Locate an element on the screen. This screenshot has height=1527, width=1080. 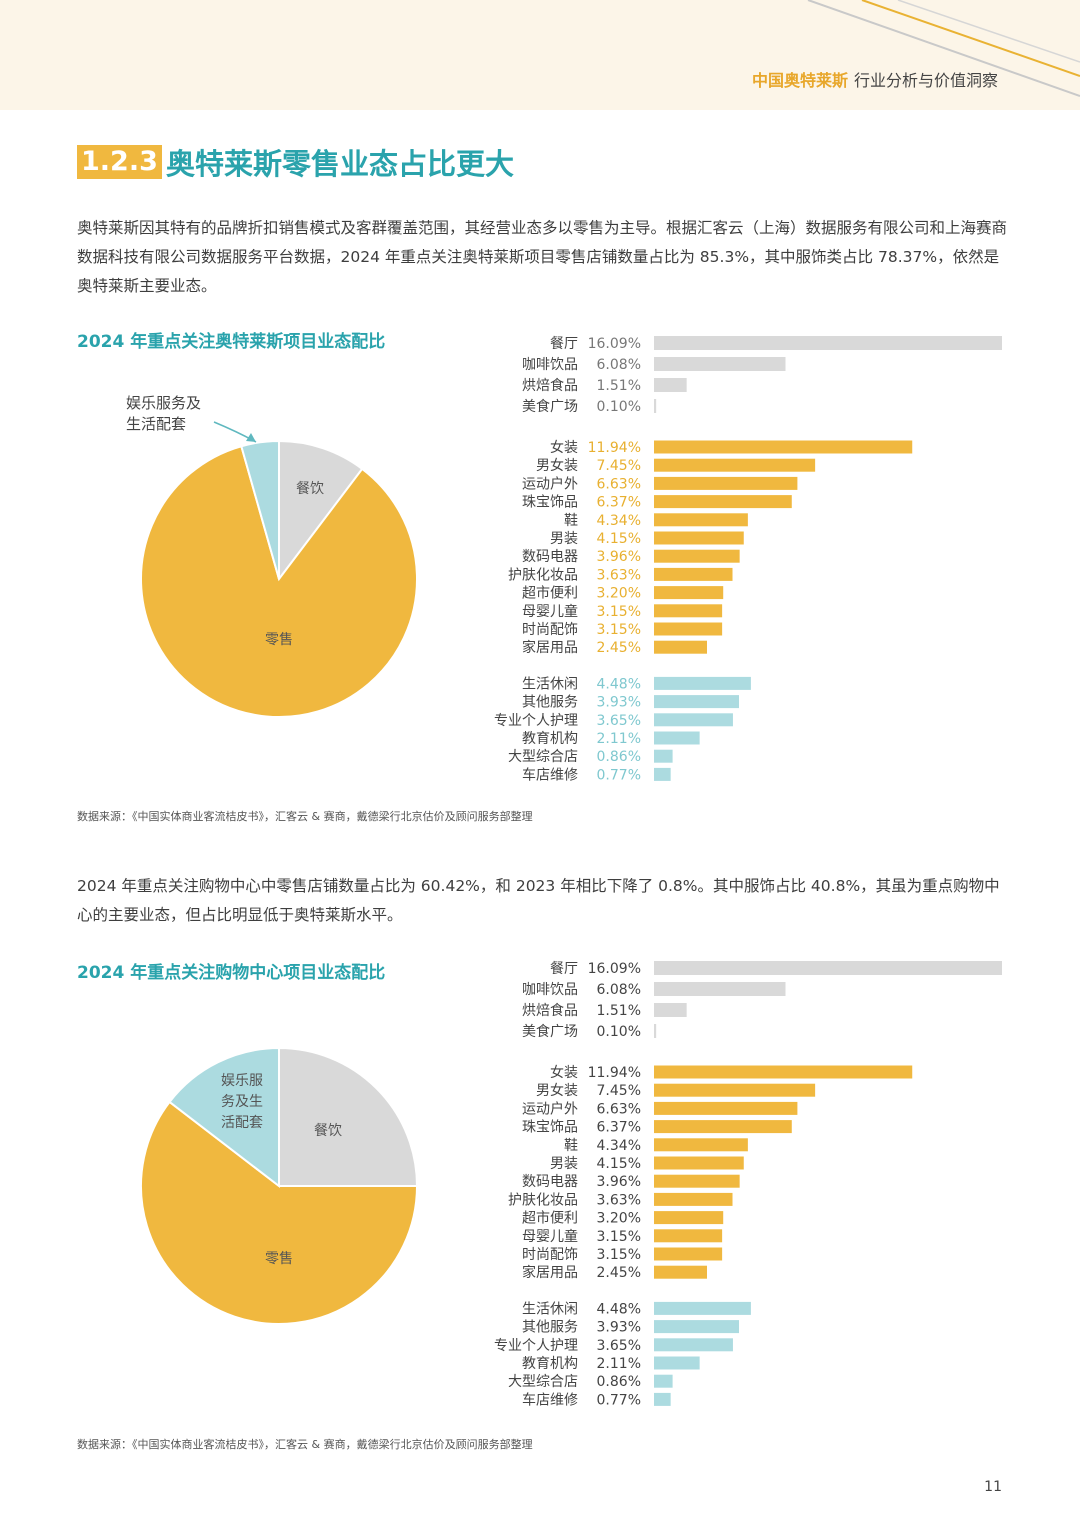
chart2-title: 2024 年重点关注购物中心项目业态配比 is located at coordinates (231, 973).